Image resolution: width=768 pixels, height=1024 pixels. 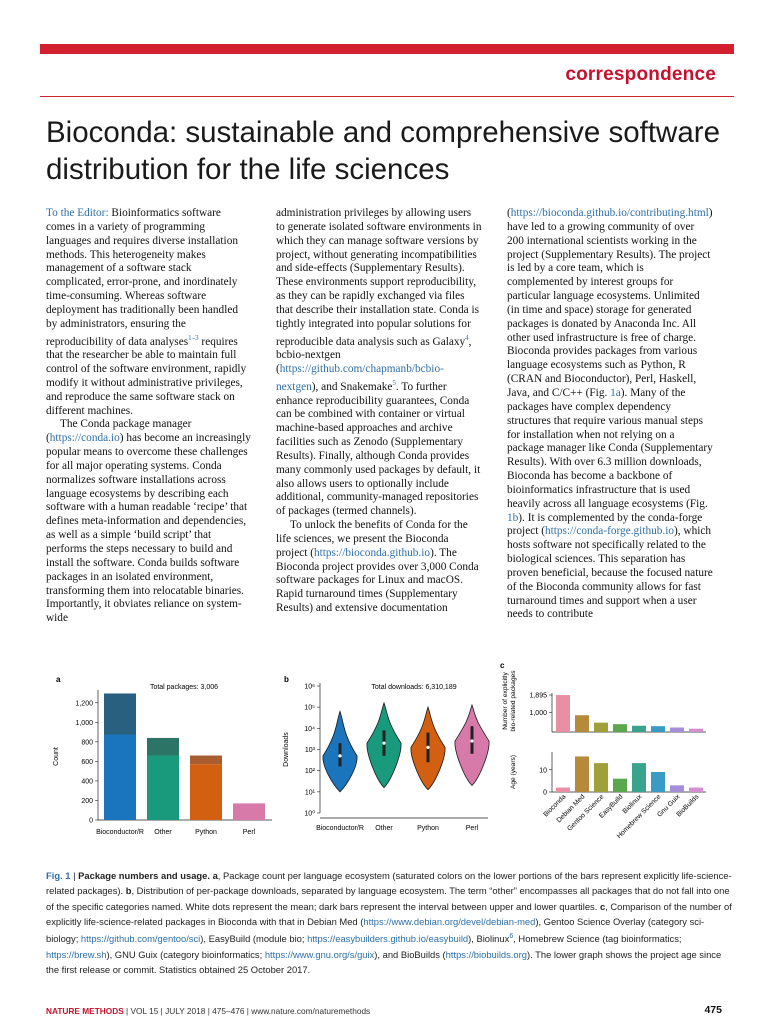 I want to click on text-run: To the Editor:, so click(x=79, y=213).